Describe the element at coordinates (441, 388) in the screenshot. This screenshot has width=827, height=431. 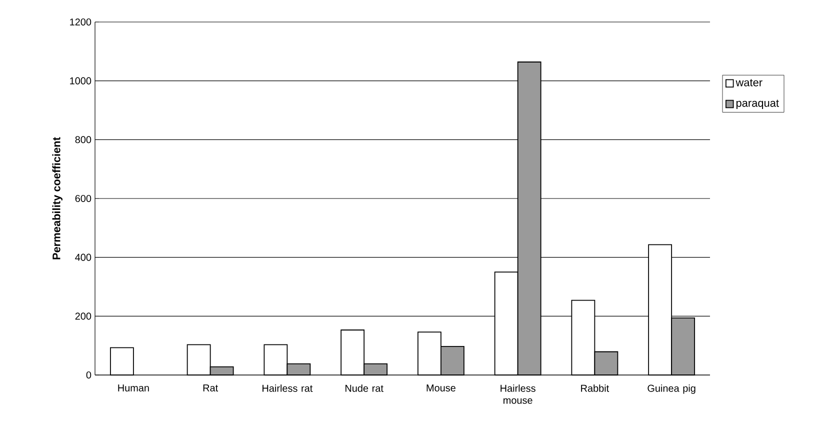
I see `x-tick-label: Mouse` at that location.